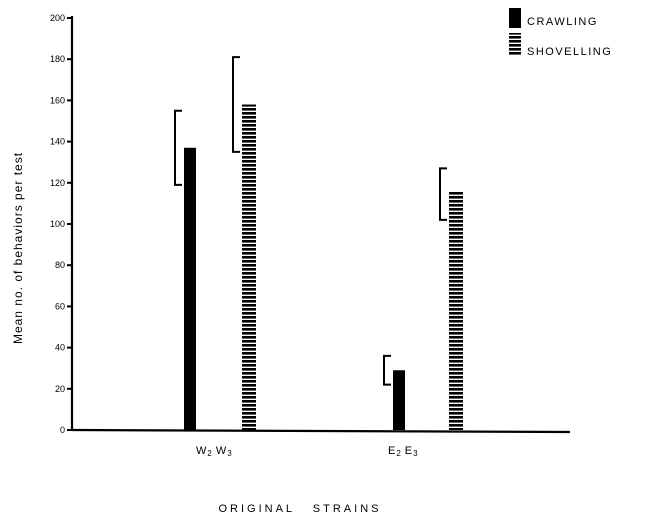  I want to click on y-ticks: 0 20 40 60 80 100 120 140 160 180 200, so click(61, 224).